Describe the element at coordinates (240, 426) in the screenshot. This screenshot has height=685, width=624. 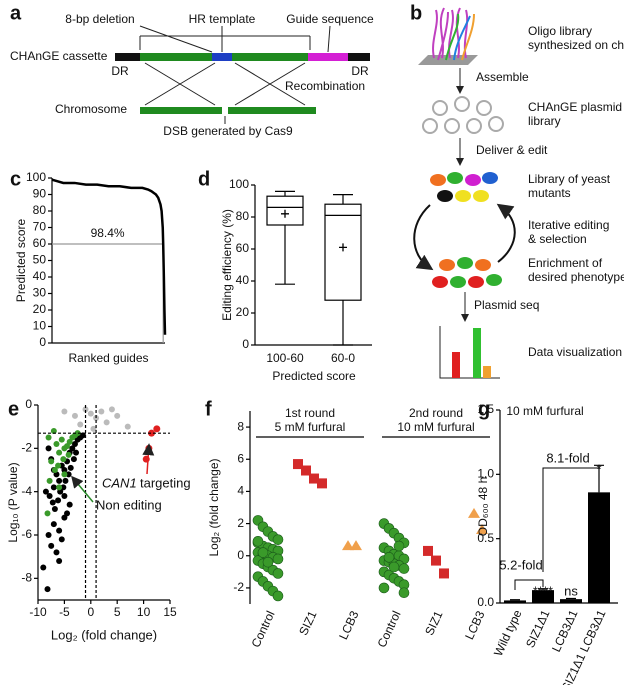
I see `y-tick-label: 8` at that location.